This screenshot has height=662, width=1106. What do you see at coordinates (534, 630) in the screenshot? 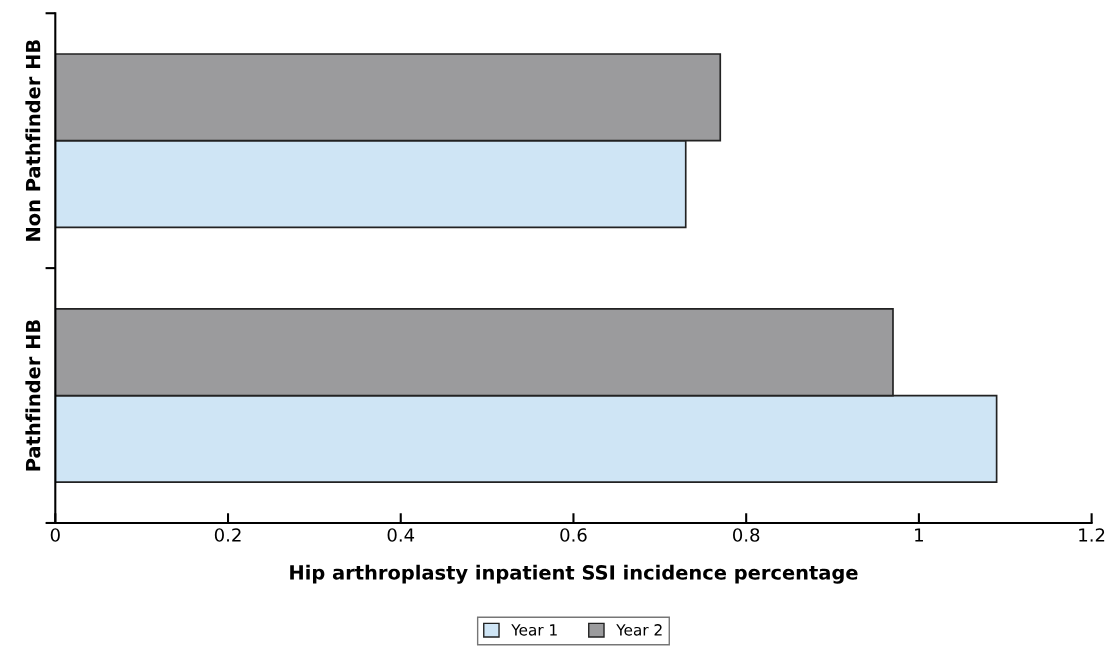
I see `legend-label: Year 1` at bounding box center [534, 630].